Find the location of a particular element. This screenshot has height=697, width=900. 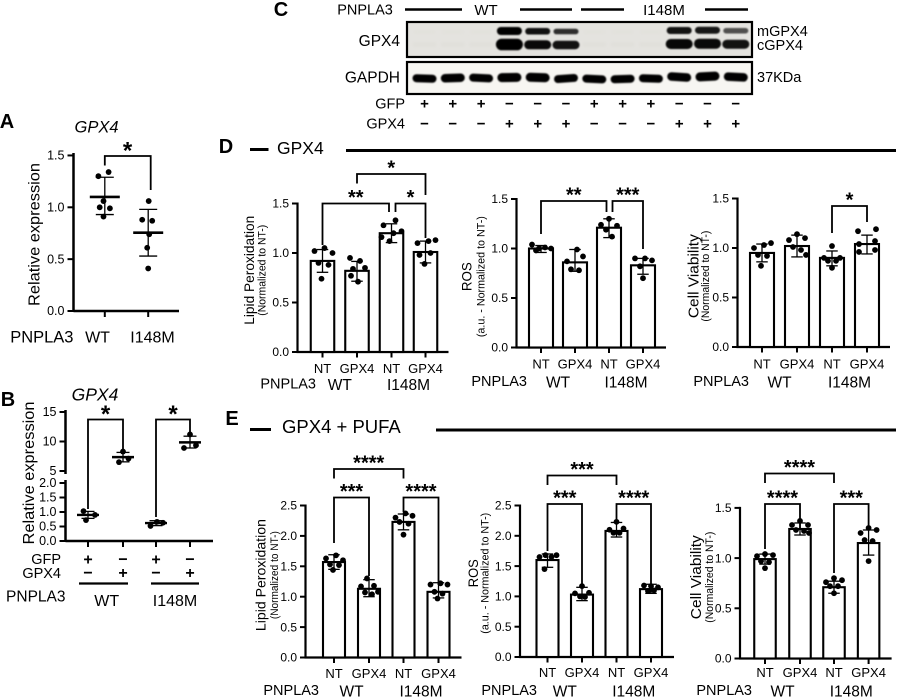

svg-text: D is located at coordinates (226, 147).